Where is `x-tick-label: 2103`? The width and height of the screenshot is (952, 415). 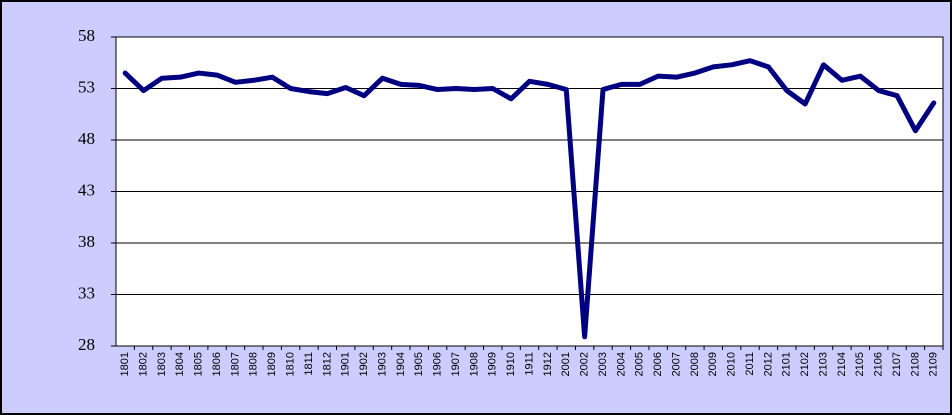
x-tick-label: 2103 is located at coordinates (823, 364).